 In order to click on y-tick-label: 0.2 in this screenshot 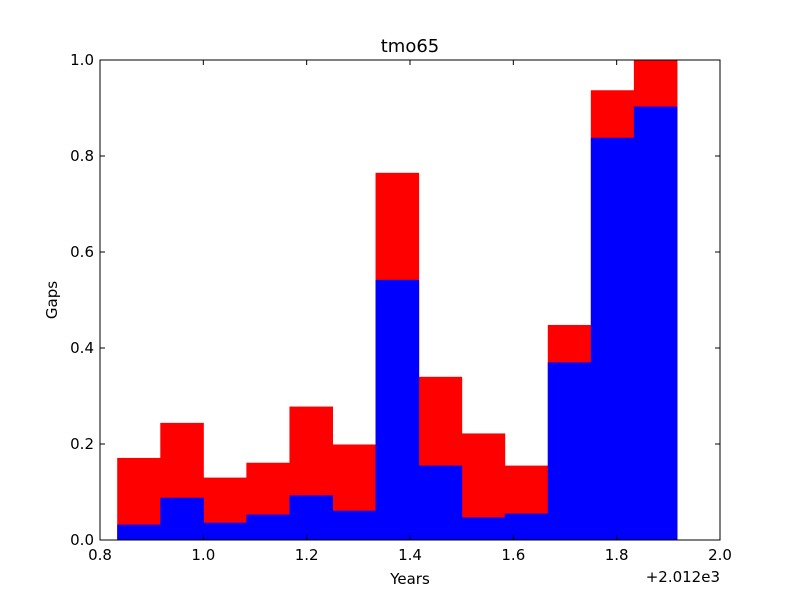, I will do `click(82, 444)`.